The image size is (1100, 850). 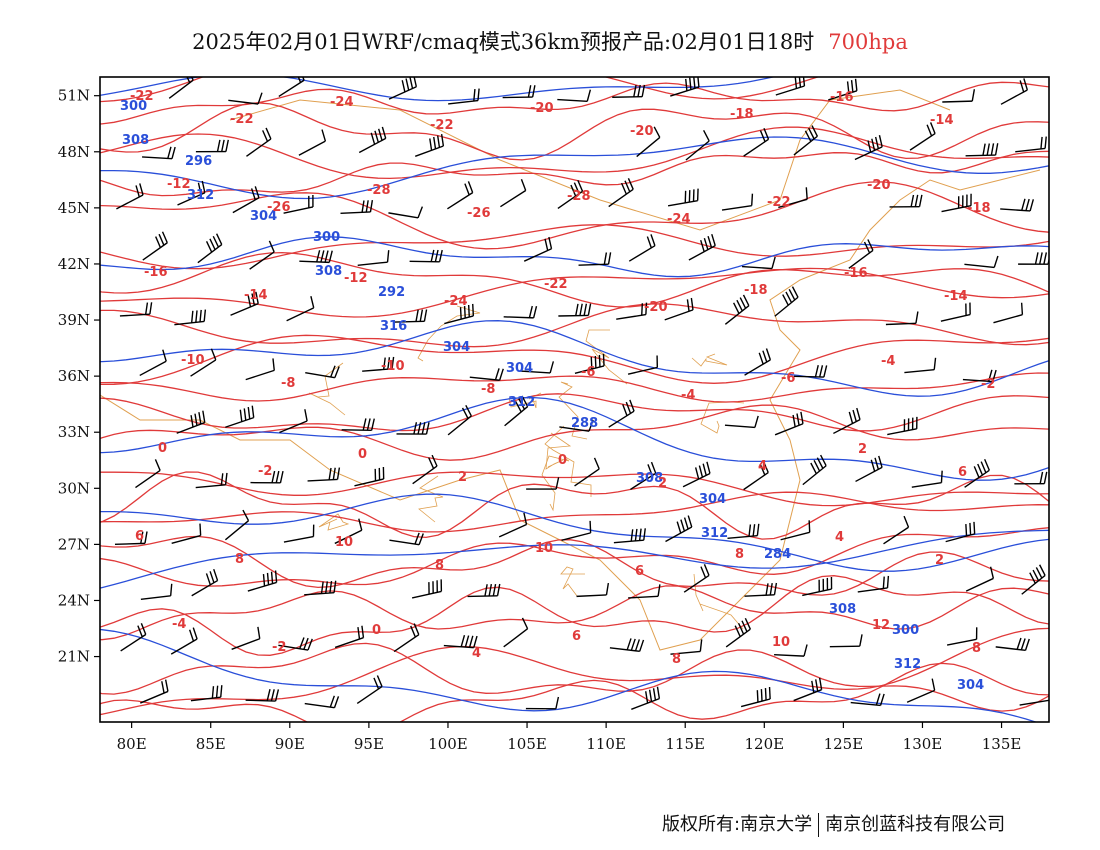 I want to click on temperature-label: 10, so click(x=781, y=642).